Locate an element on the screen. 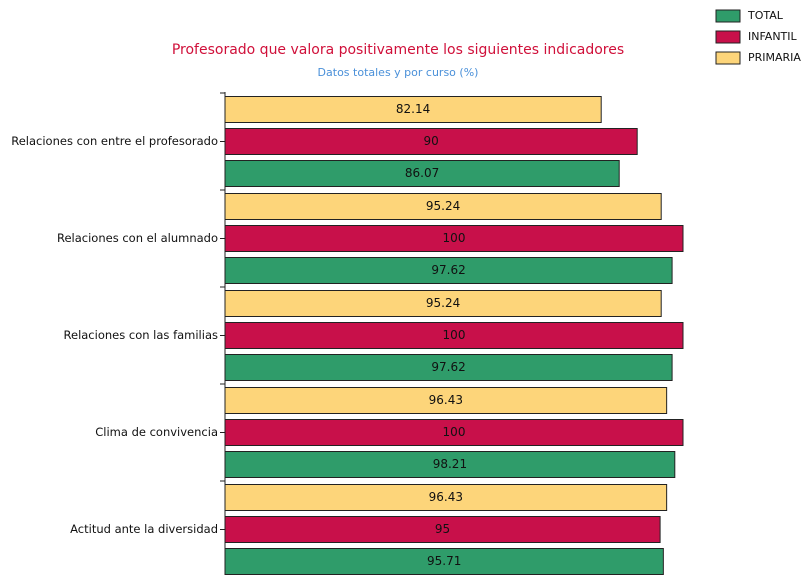 Image resolution: width=803 pixels, height=575 pixels. y-tick-label: Relaciones con el alumnado is located at coordinates (137, 238).